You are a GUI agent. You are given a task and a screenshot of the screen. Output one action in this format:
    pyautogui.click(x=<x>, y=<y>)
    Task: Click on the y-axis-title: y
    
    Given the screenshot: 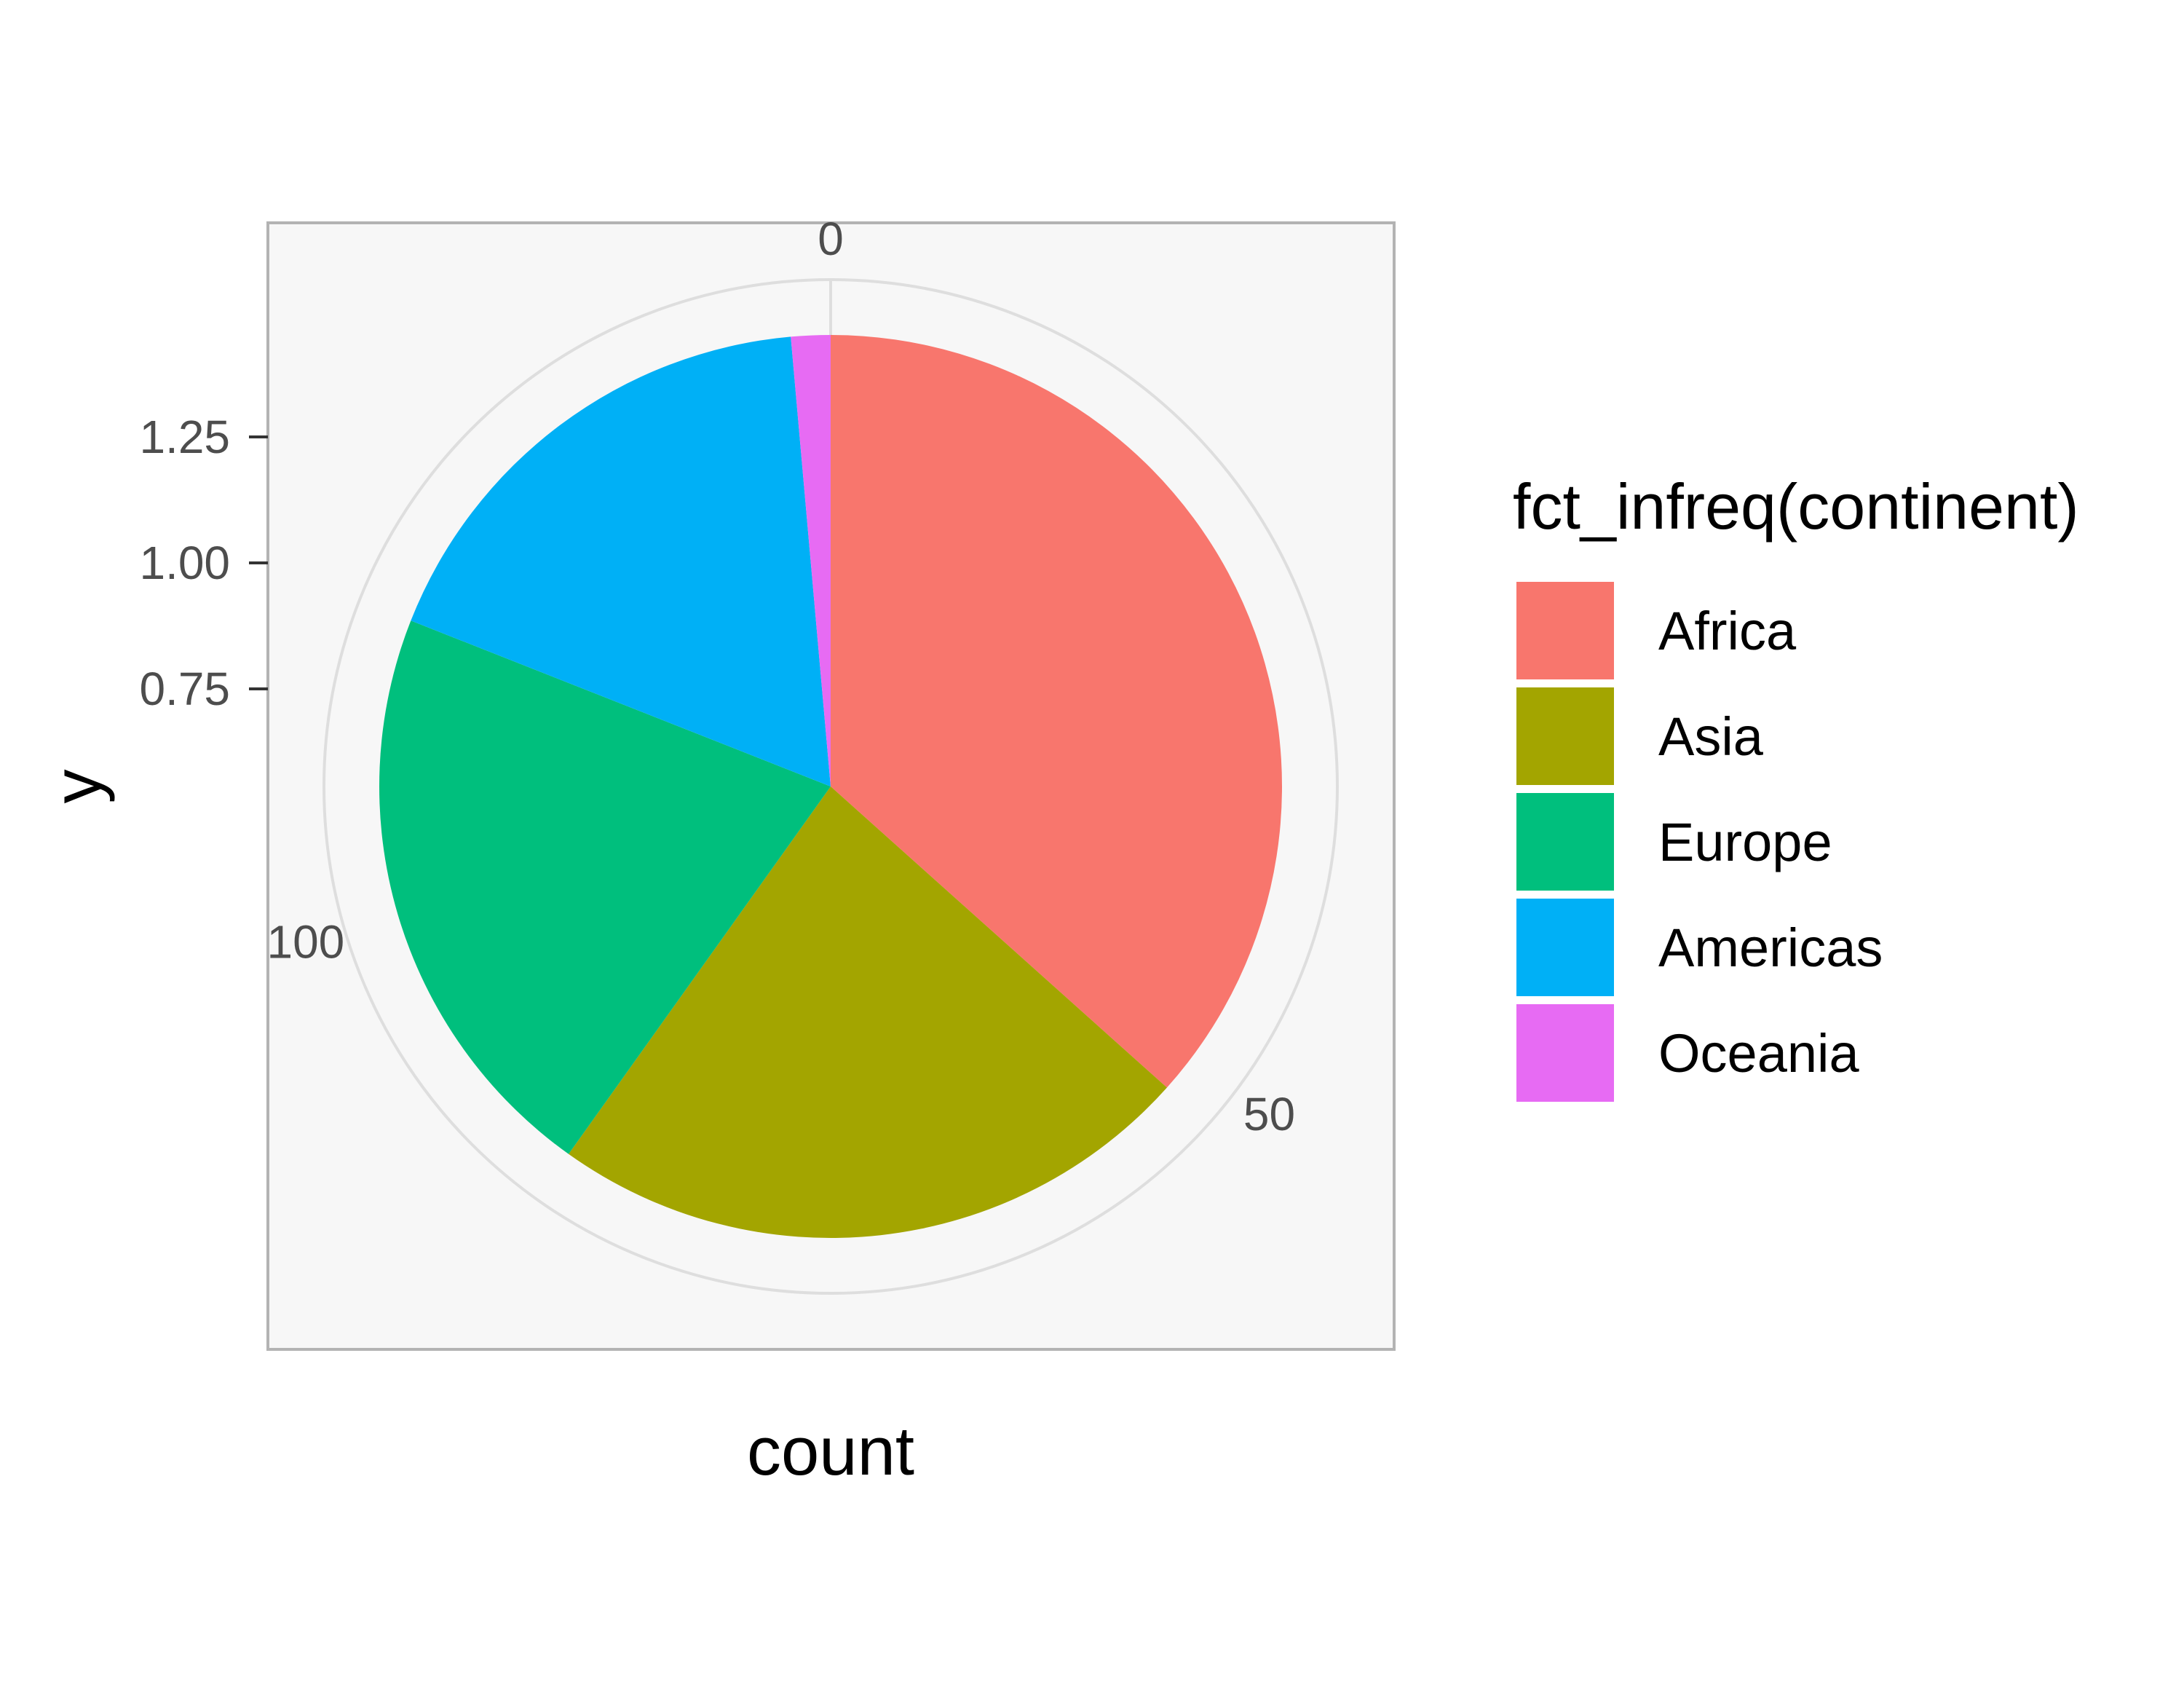 What is the action you would take?
    pyautogui.click(x=77, y=787)
    